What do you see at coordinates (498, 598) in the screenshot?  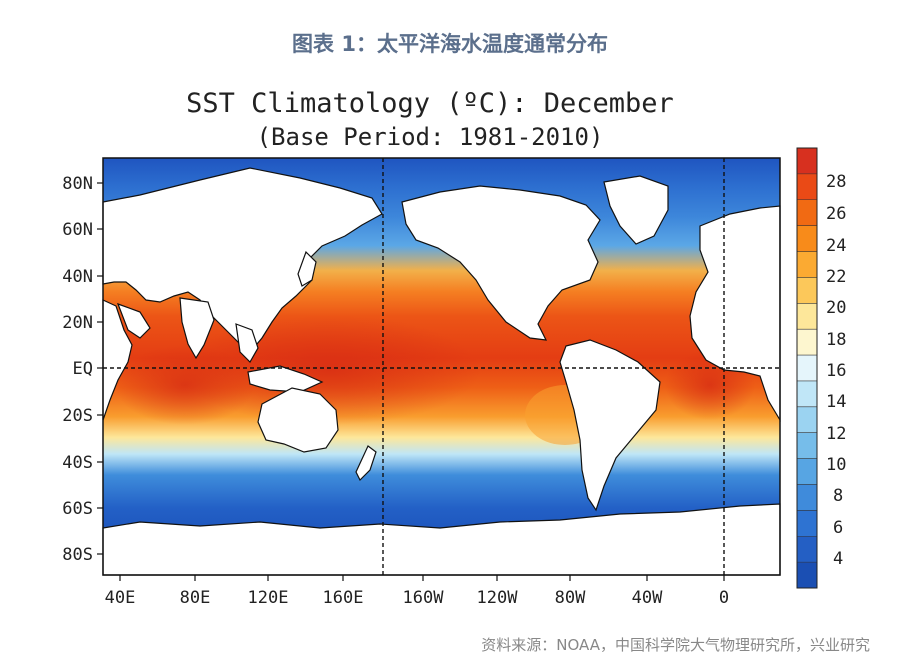 I see `lon-label: 120W` at bounding box center [498, 598].